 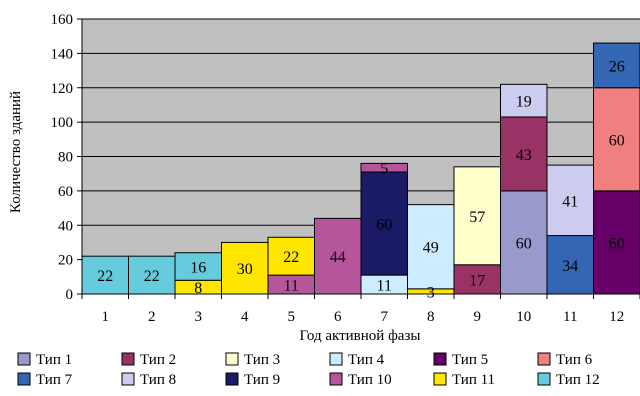 I want to click on x-tick-label: 10, so click(x=523, y=317).